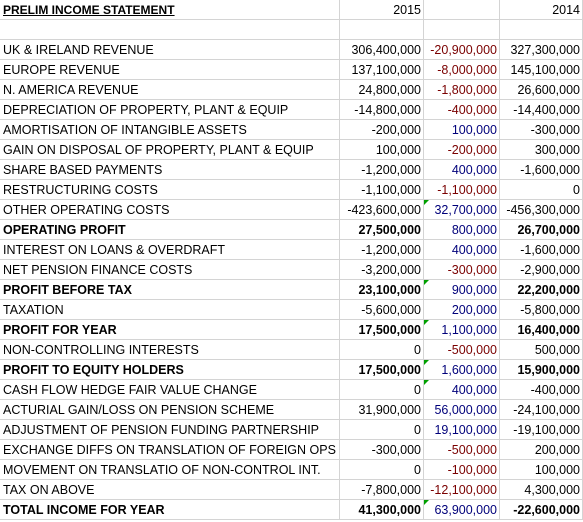 This screenshot has width=583, height=522. Describe the element at coordinates (541, 450) in the screenshot. I see `value-2014-cell: 200,000` at that location.